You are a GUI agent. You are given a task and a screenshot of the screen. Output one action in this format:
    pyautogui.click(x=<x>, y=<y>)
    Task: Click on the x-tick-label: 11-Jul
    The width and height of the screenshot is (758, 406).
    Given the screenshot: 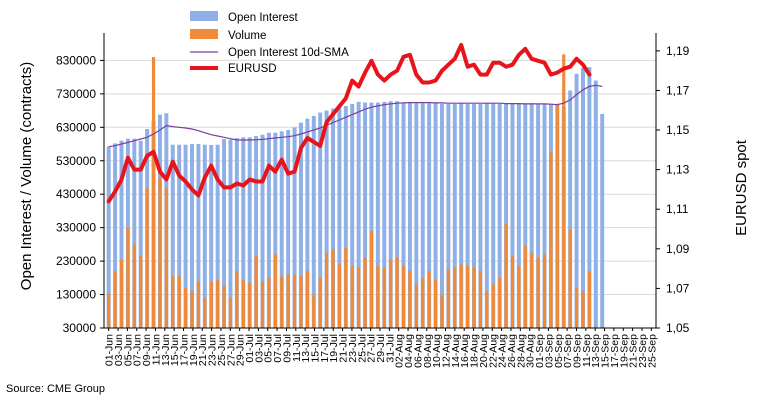 What is the action you would take?
    pyautogui.click(x=297, y=348)
    